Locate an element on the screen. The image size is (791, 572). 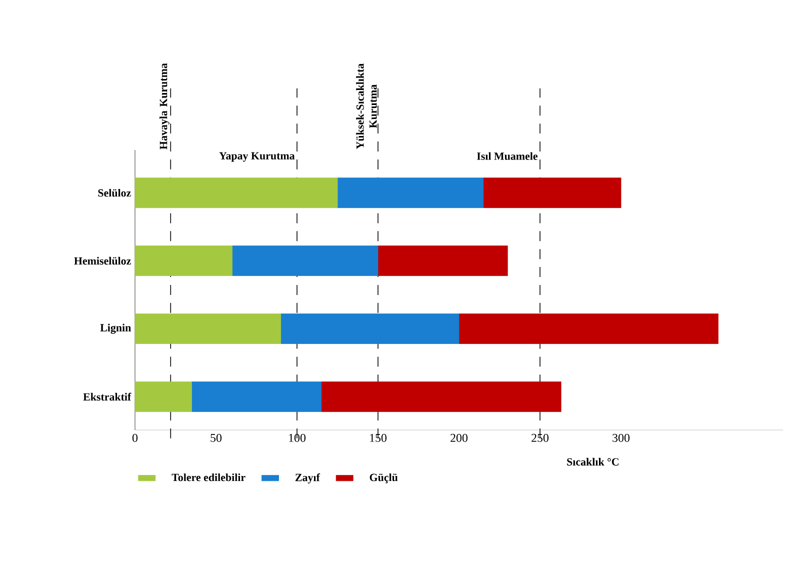
x-axis-title: Sıcaklık °C is located at coordinates (592, 462).